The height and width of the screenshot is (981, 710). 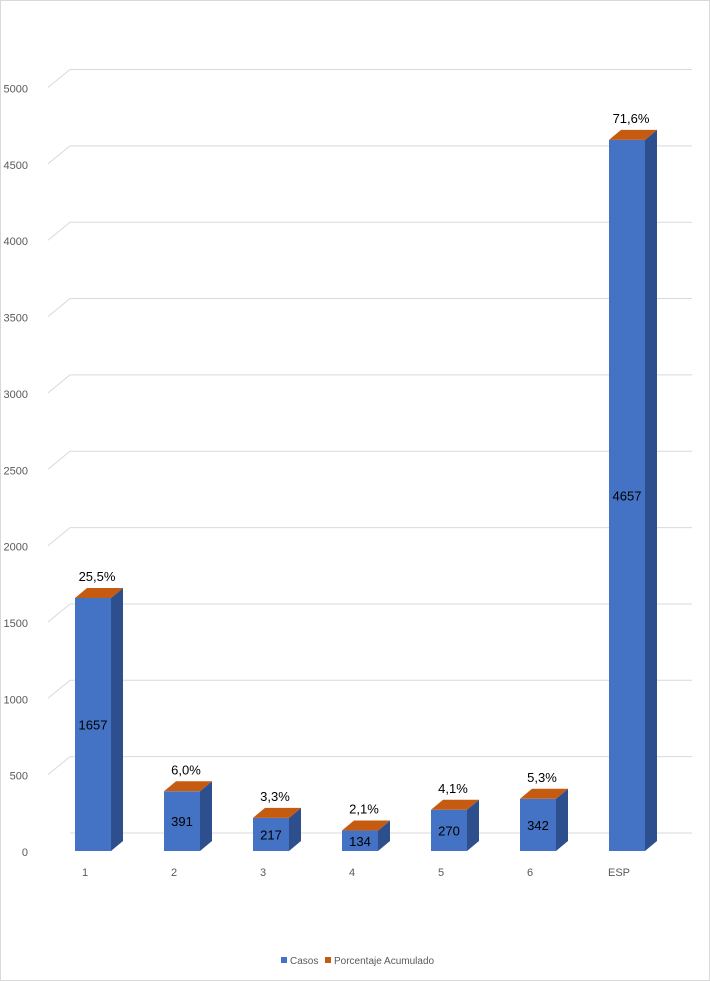 I want to click on y-tick-label: 2500, so click(x=16, y=471).